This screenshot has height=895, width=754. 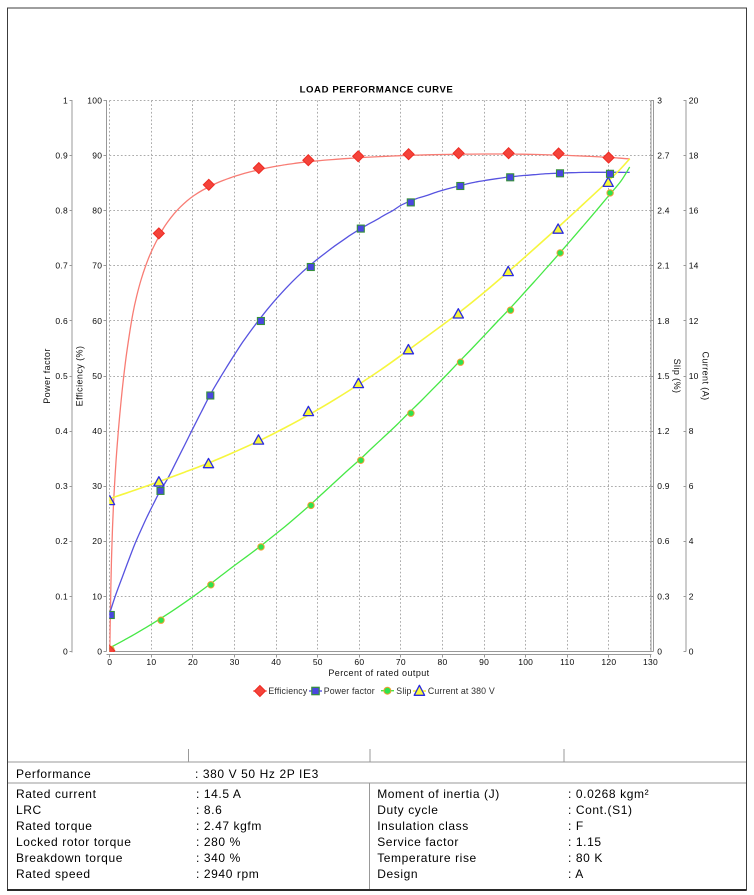 What do you see at coordinates (691, 541) in the screenshot?
I see `svg-text: 4` at bounding box center [691, 541].